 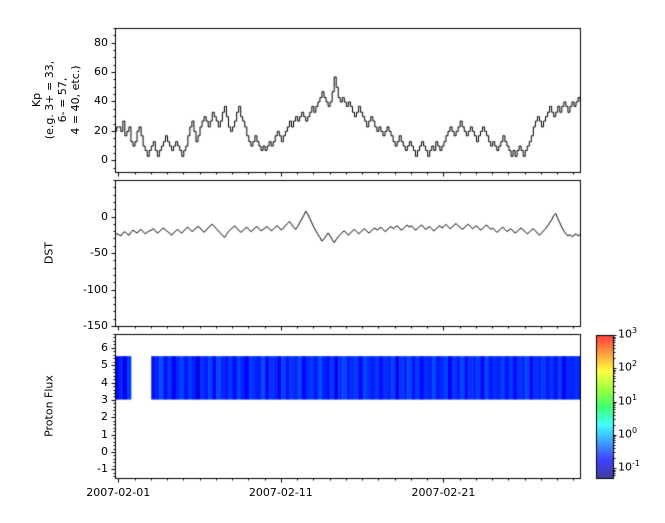 I want to click on x-tick-label: 2007-02-11, so click(x=280, y=492).